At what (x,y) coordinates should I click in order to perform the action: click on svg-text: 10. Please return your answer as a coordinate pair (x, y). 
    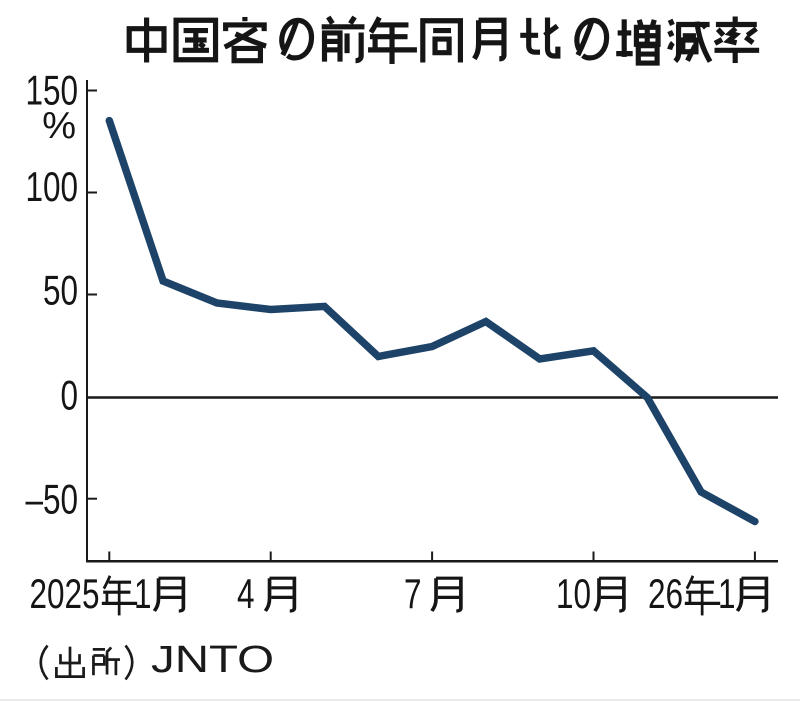
    Looking at the image, I should click on (573, 594).